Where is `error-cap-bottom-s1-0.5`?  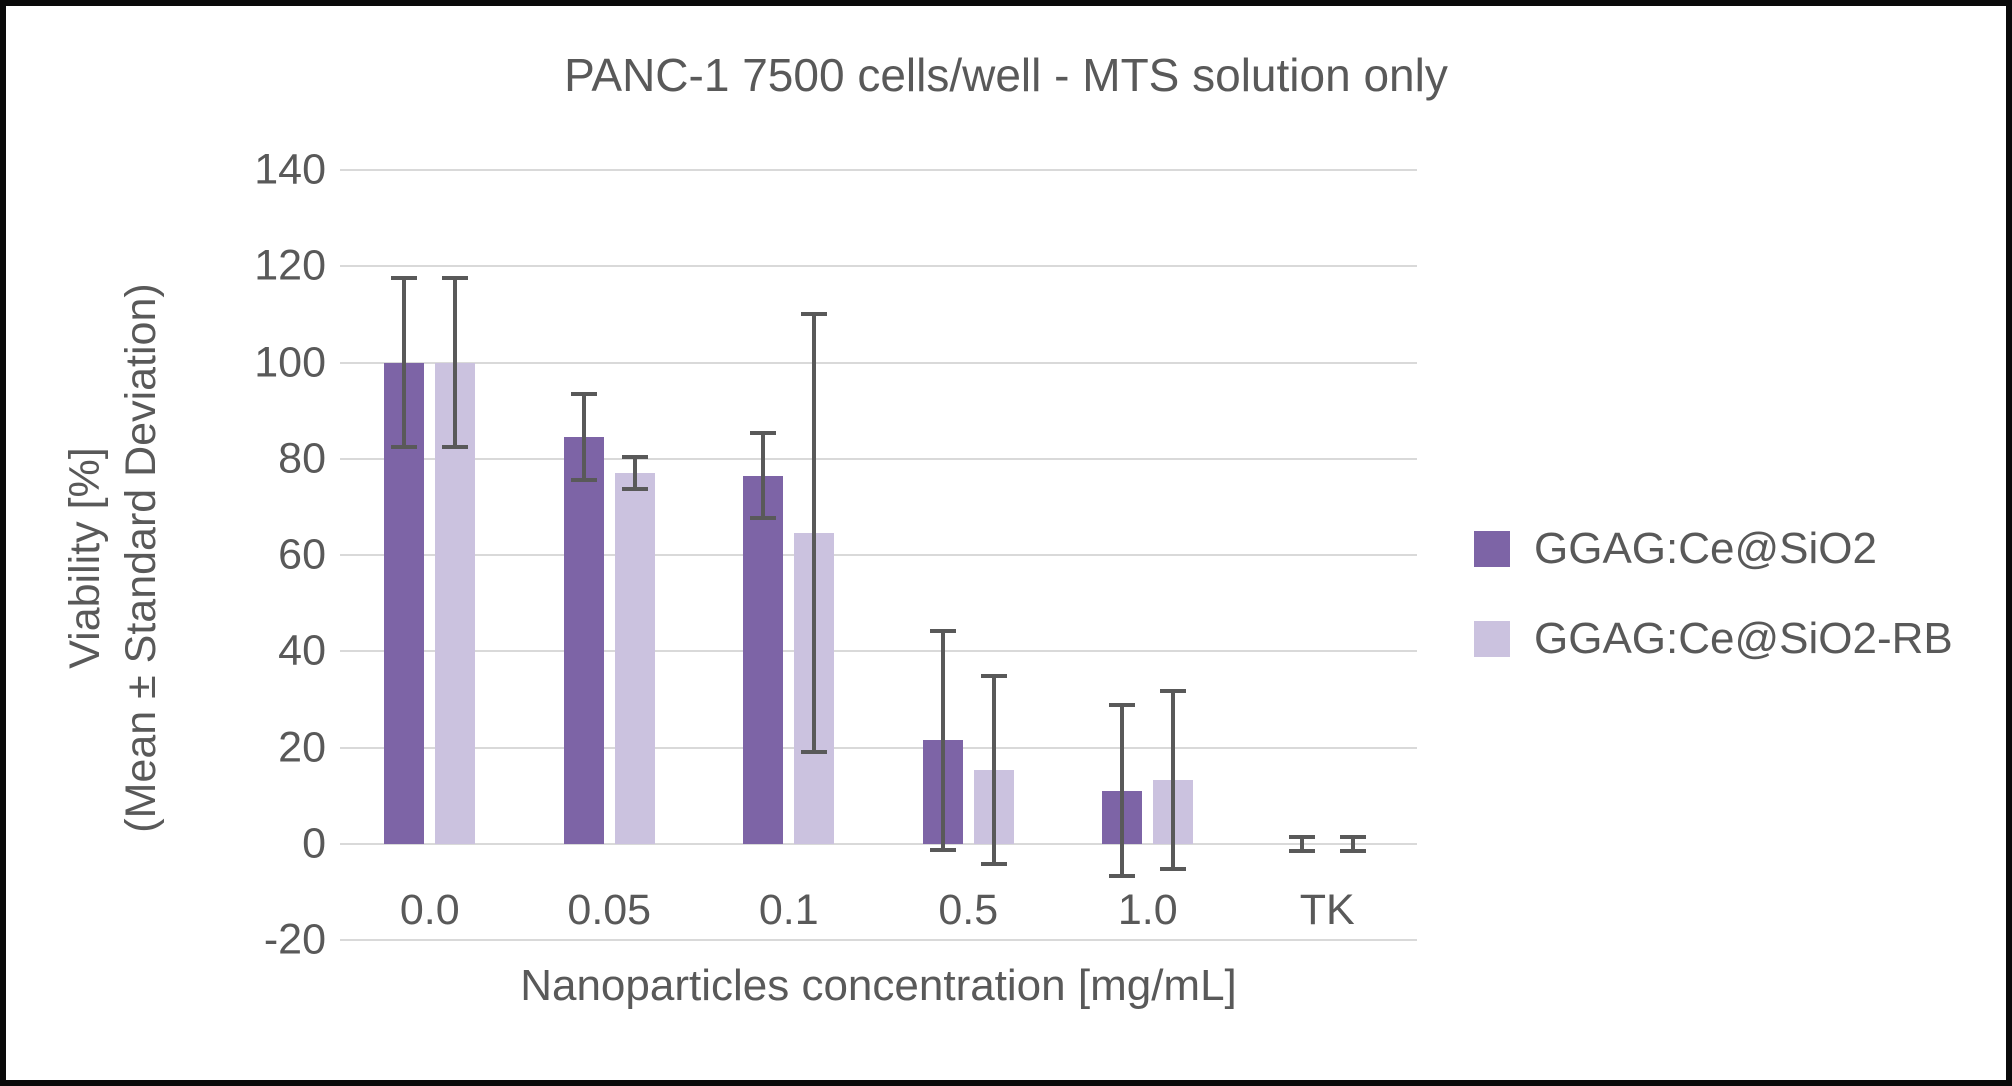 error-cap-bottom-s1-0.5 is located at coordinates (942, 849).